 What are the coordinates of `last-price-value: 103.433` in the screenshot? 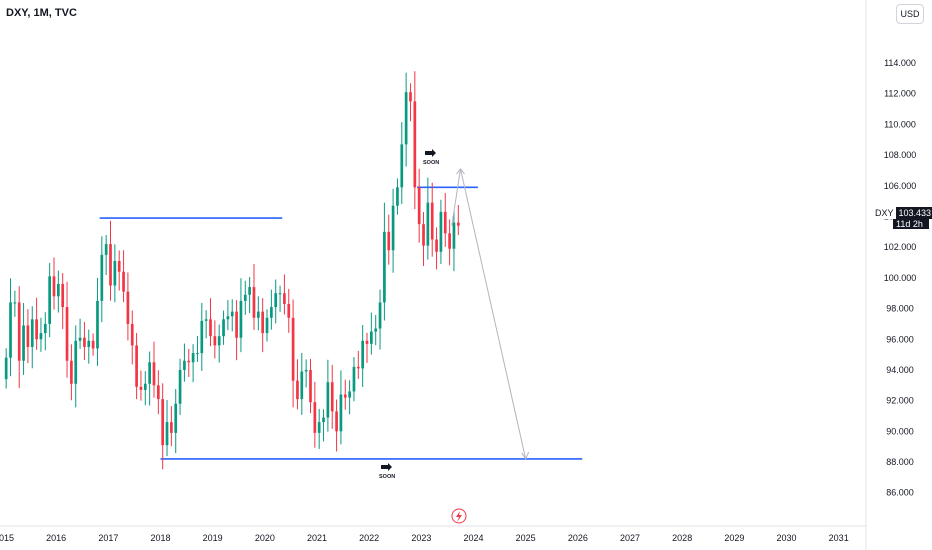 It's located at (913, 213).